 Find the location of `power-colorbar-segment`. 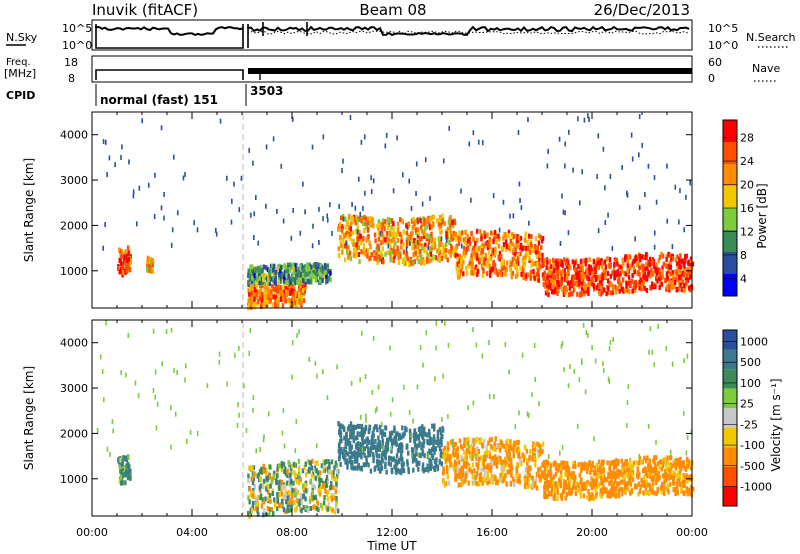

power-colorbar-segment is located at coordinates (730, 285).